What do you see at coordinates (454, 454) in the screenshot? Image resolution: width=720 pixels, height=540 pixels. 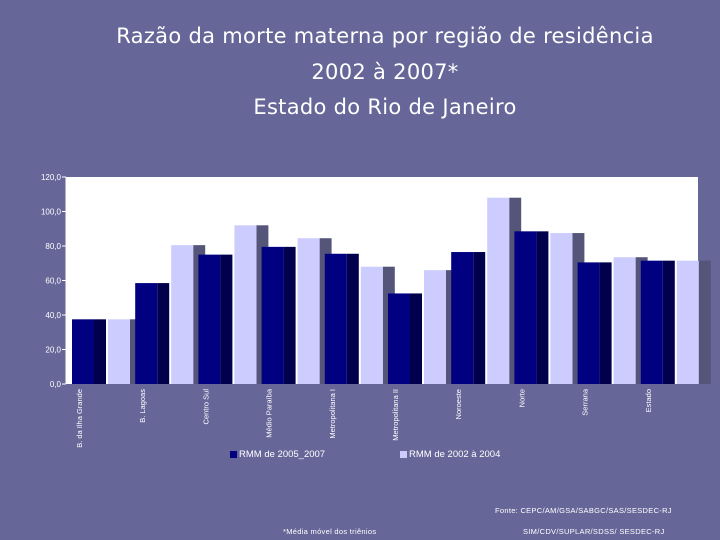 I see `legend-label: RMM de 2002 à 2004` at bounding box center [454, 454].